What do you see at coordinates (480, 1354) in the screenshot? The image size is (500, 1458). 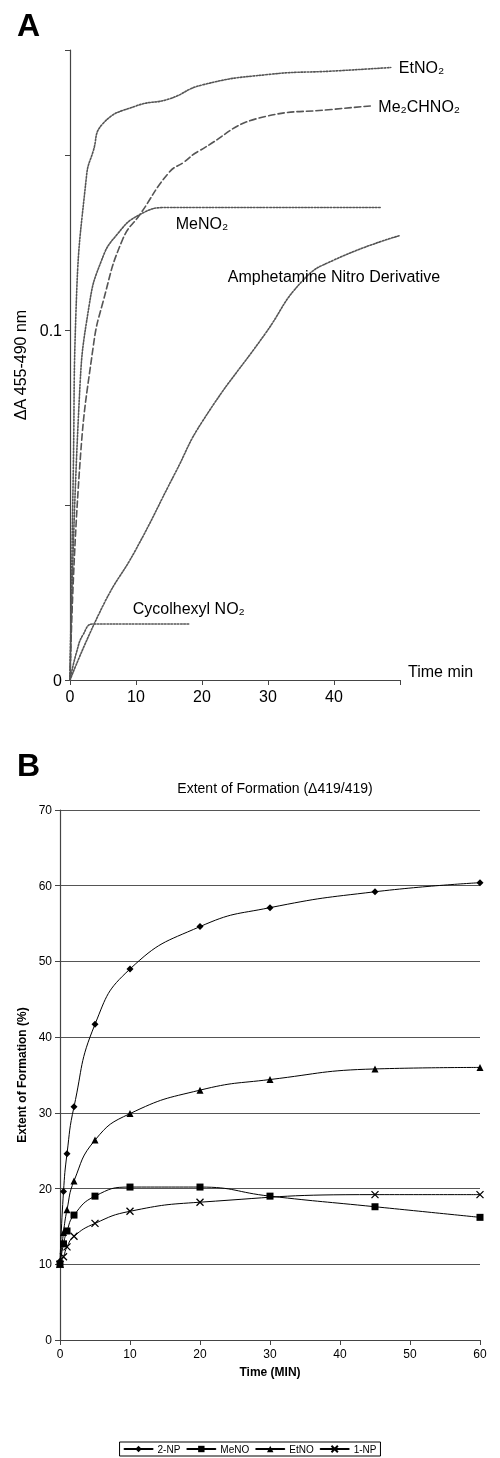 I see `x-tick-label: 60` at bounding box center [480, 1354].